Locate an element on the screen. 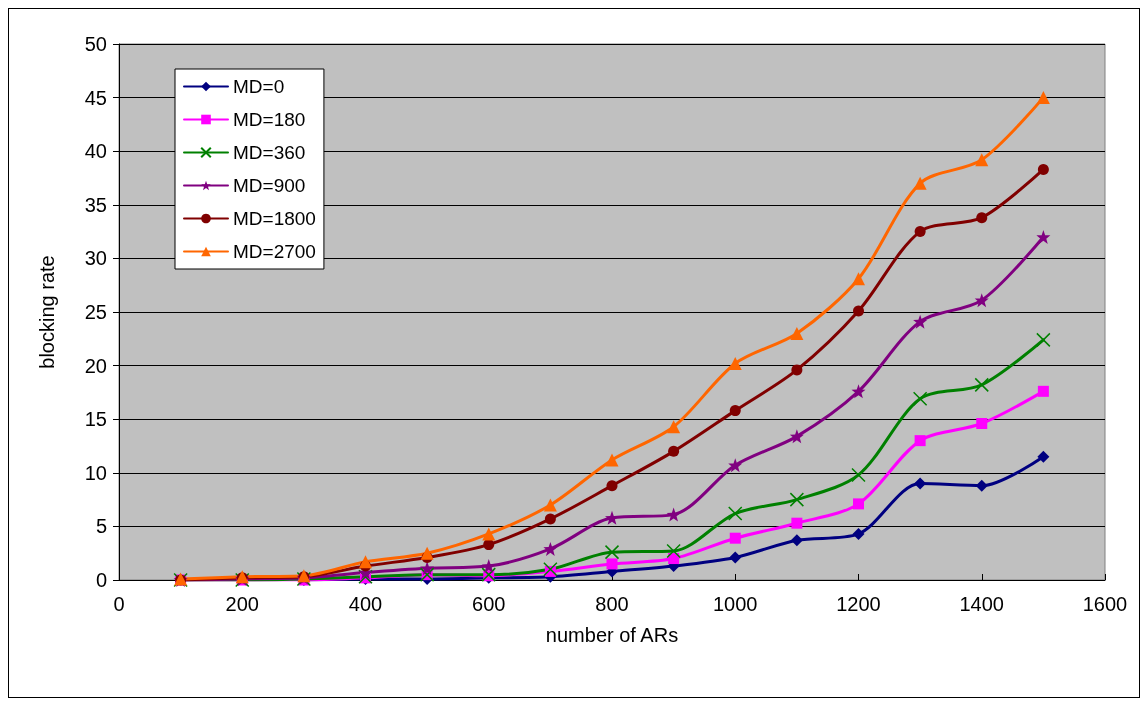 Image resolution: width=1146 pixels, height=704 pixels. y-tick-label: 40 is located at coordinates (95, 151).